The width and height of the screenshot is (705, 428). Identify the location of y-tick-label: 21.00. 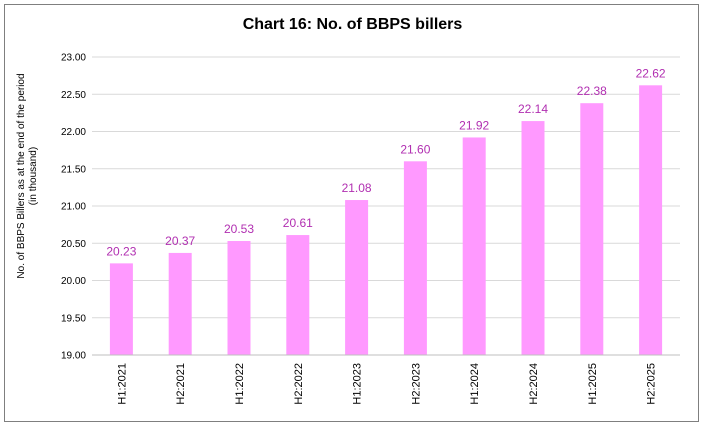
(73, 207).